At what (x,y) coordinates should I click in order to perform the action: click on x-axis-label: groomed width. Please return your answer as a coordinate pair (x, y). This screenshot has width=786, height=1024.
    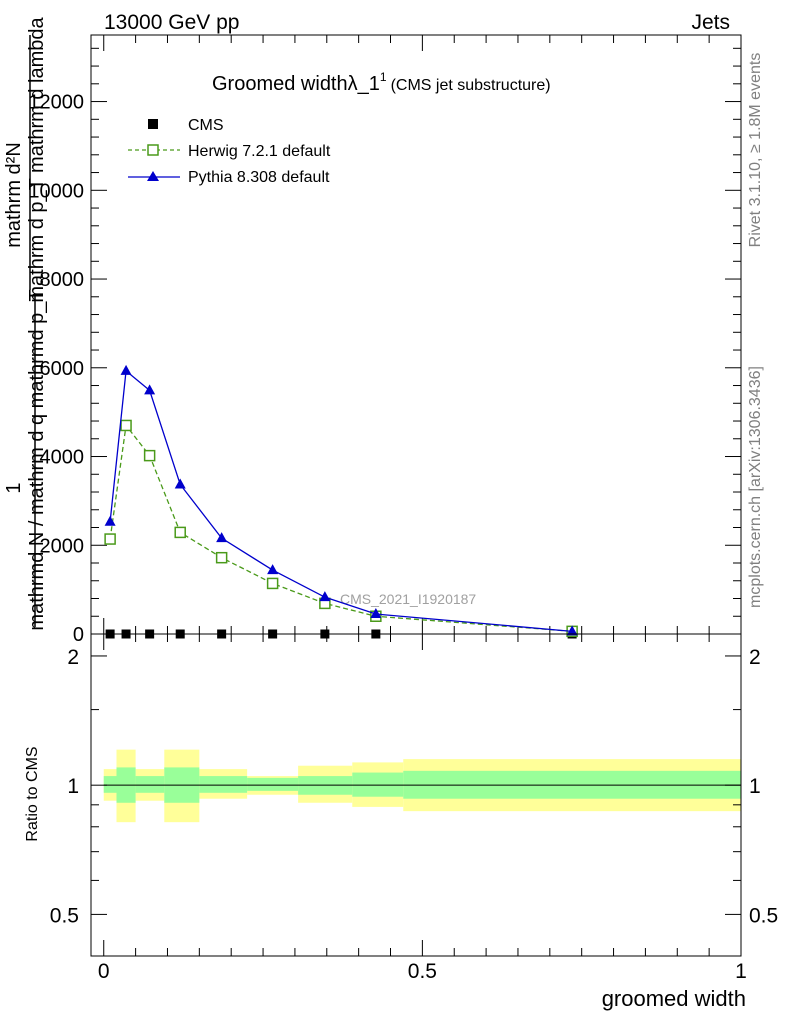
    Looking at the image, I should click on (674, 998).